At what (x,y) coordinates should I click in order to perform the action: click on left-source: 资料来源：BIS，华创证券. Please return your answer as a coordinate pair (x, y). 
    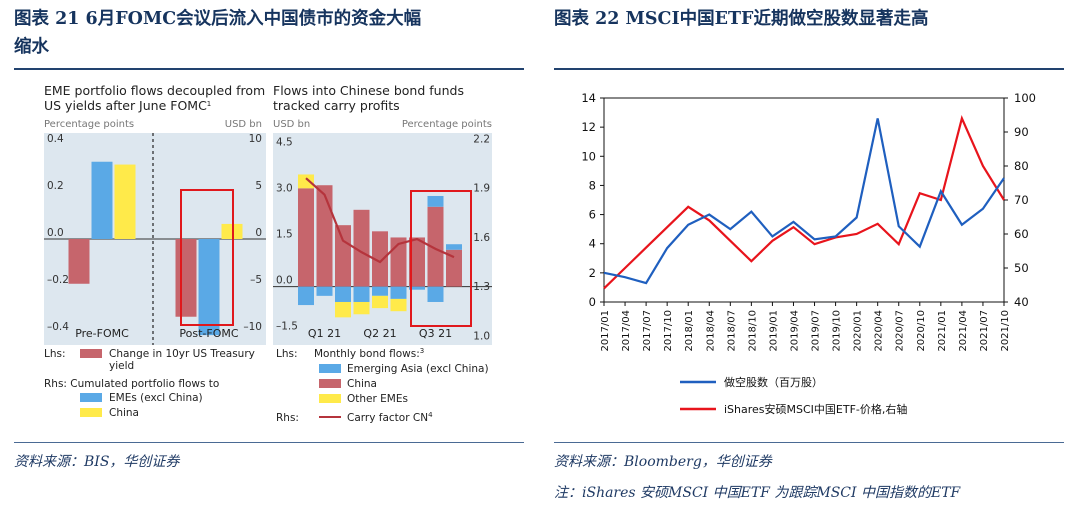
    Looking at the image, I should click on (97, 462).